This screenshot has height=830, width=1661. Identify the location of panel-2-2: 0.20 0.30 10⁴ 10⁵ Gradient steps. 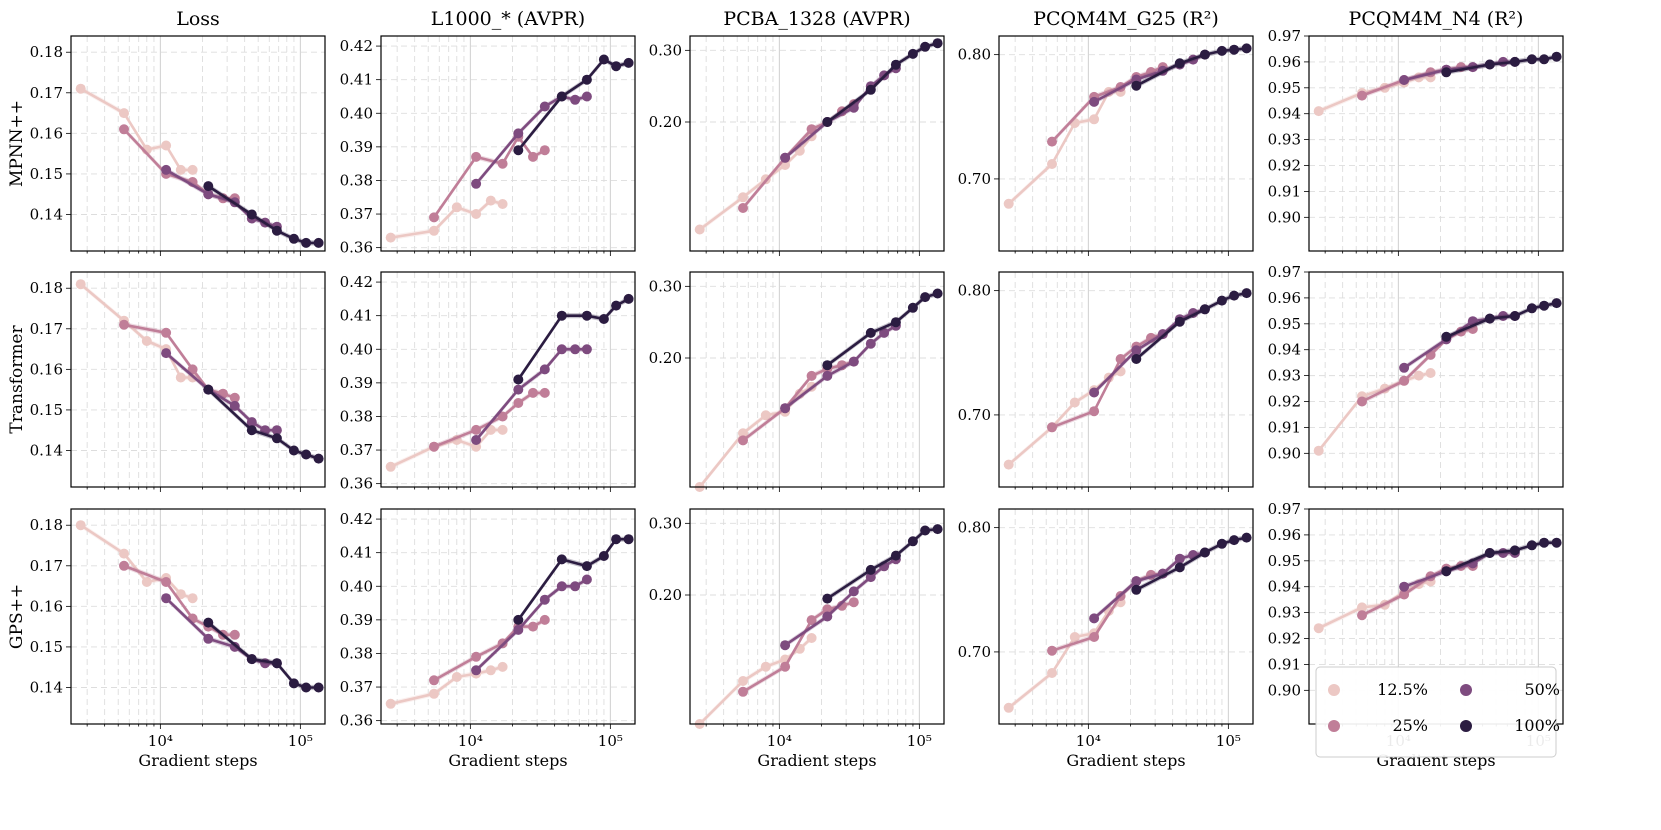
(797, 639).